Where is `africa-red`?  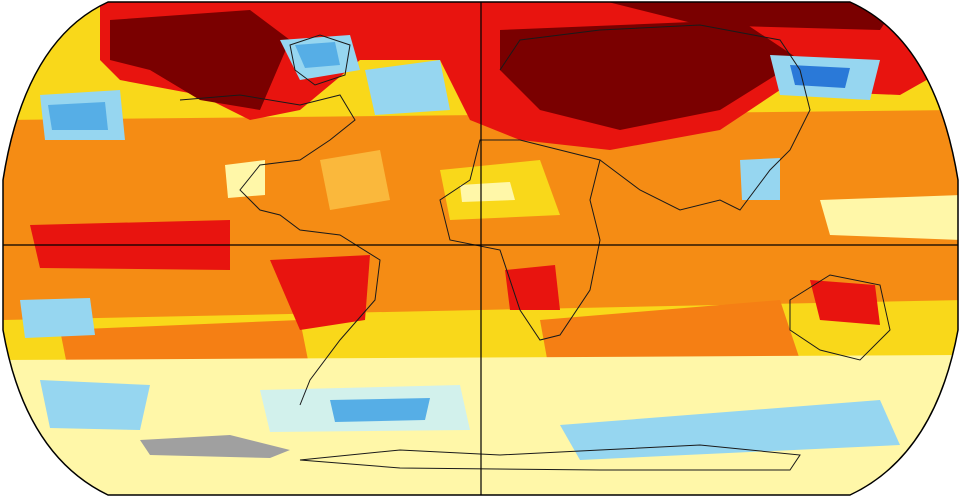 africa-red is located at coordinates (532, 287).